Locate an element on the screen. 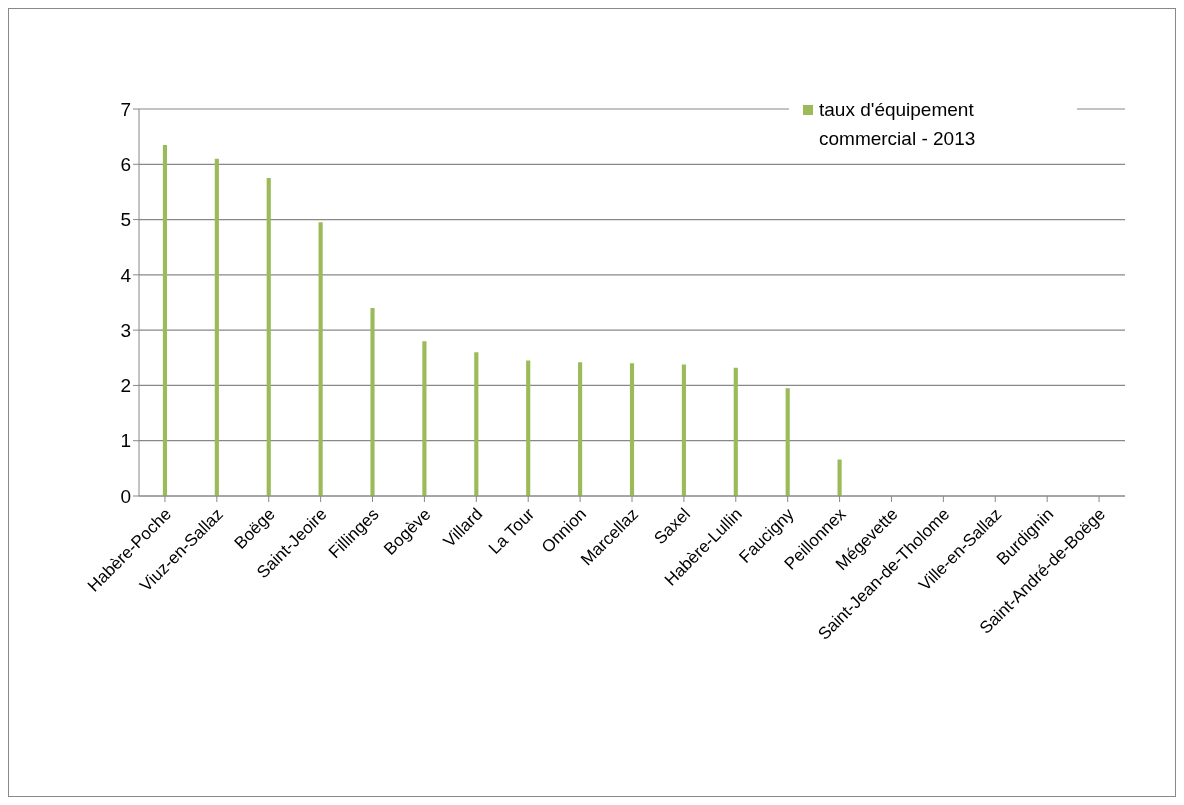  y-tick-label: 6 is located at coordinates (125, 165).